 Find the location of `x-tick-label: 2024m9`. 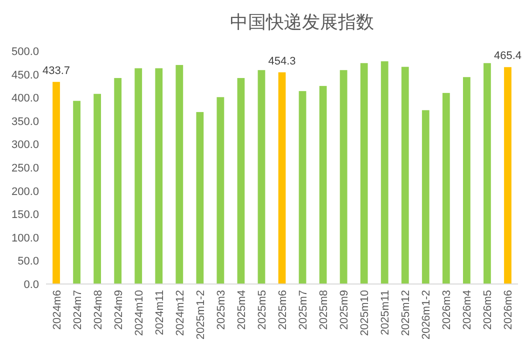

x-tick-label: 2024m9 is located at coordinates (118, 310).